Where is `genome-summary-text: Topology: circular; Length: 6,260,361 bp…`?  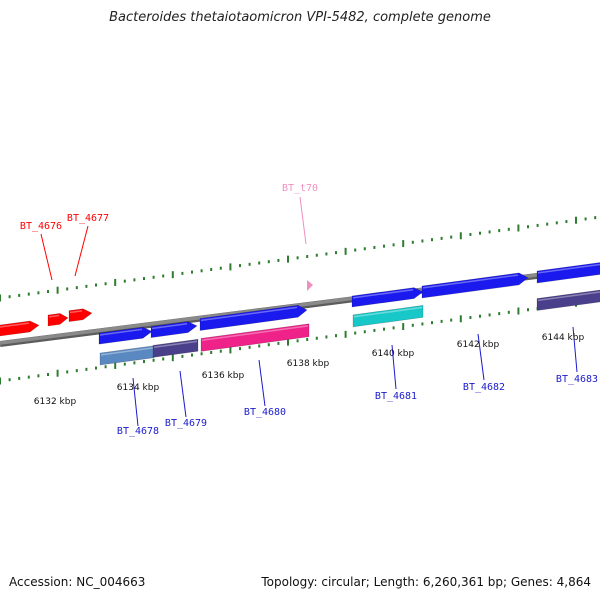
genome-summary-text: Topology: circular; Length: 6,260,361 bp… is located at coordinates (426, 582).